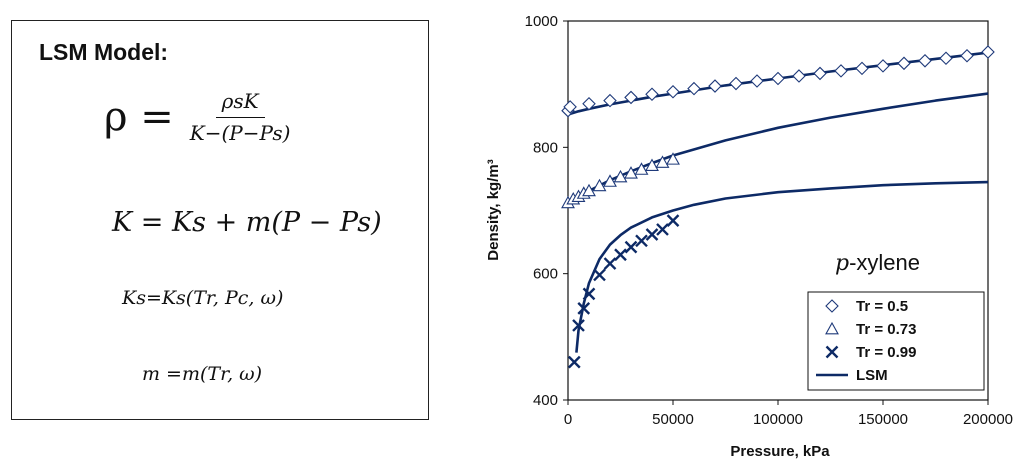 This screenshot has height=461, width=1024. What do you see at coordinates (780, 451) in the screenshot?
I see `x-axis-label: Pressure, kPa` at bounding box center [780, 451].